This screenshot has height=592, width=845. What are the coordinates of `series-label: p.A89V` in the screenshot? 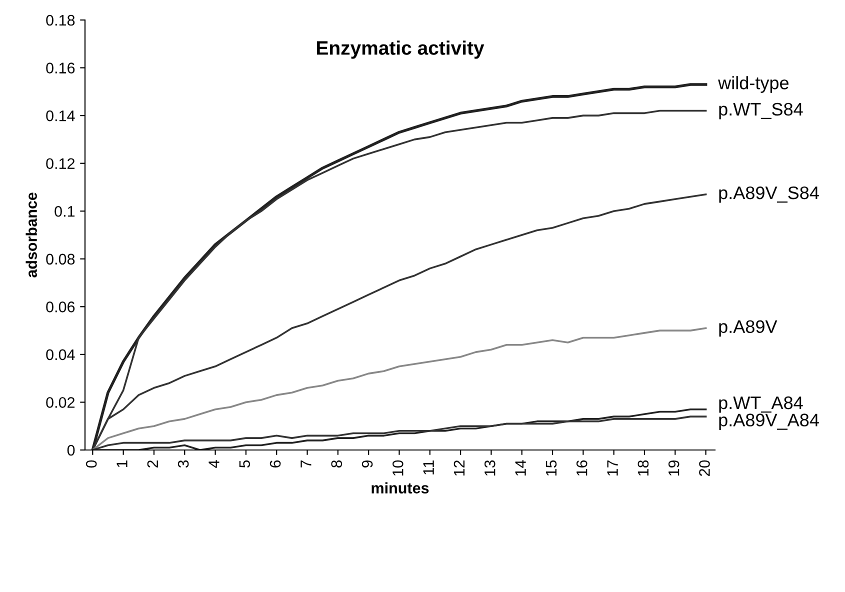 It's located at (748, 328).